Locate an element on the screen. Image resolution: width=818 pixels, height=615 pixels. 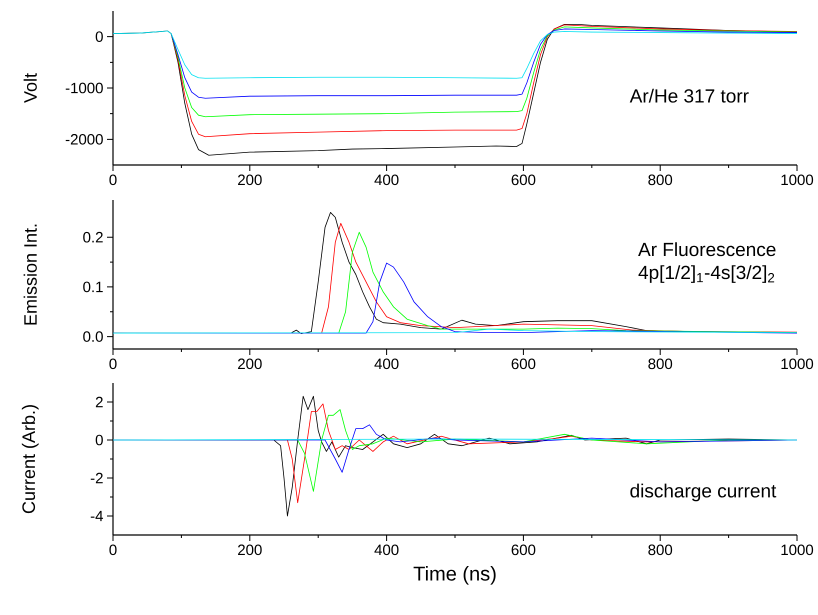
annotation: Ar Fluorescence is located at coordinates (707, 249).